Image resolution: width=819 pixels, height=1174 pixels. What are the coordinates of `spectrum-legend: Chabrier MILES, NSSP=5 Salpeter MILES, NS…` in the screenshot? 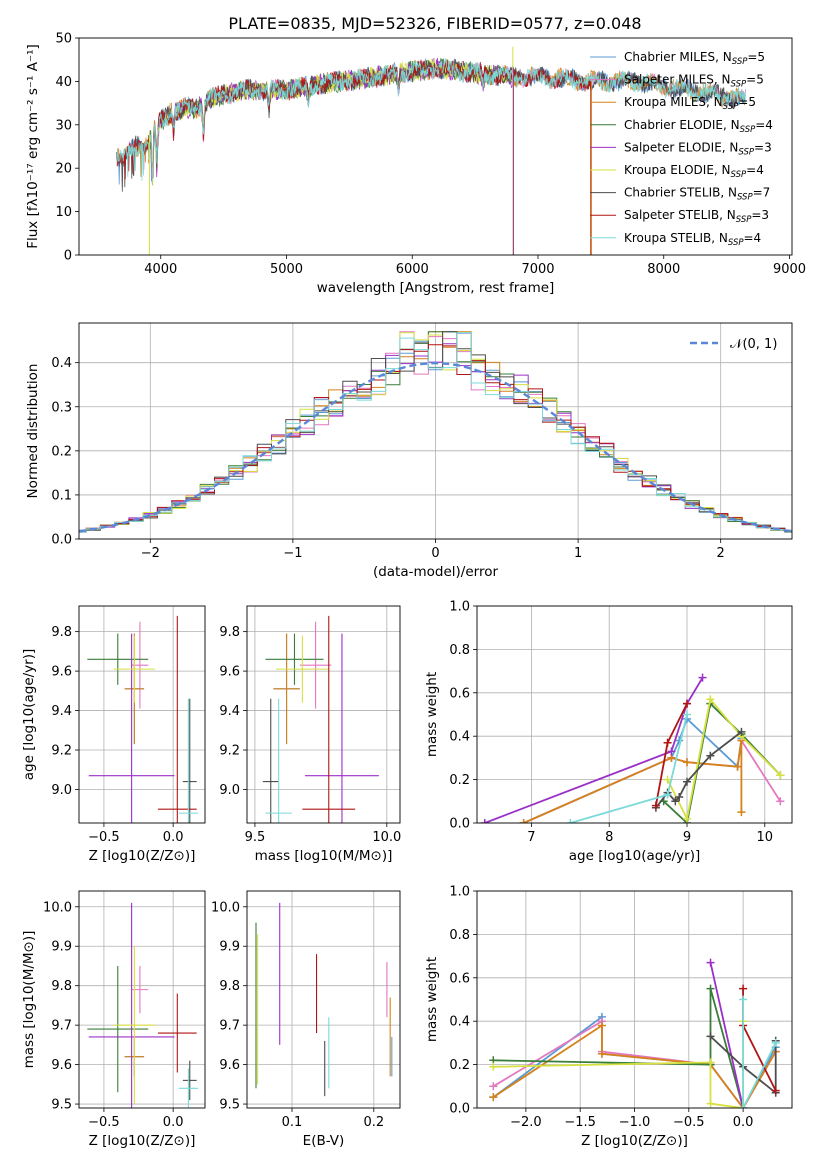 It's located at (681, 149).